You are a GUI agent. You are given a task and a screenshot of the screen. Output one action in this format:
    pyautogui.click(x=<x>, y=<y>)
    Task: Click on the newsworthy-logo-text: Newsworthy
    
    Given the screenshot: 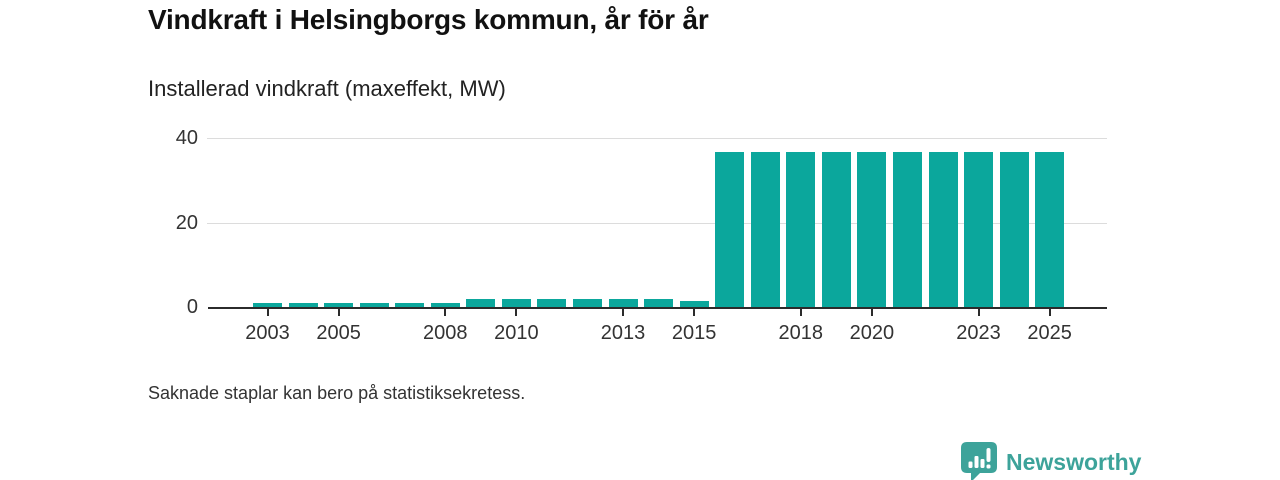 What is the action you would take?
    pyautogui.click(x=1074, y=462)
    